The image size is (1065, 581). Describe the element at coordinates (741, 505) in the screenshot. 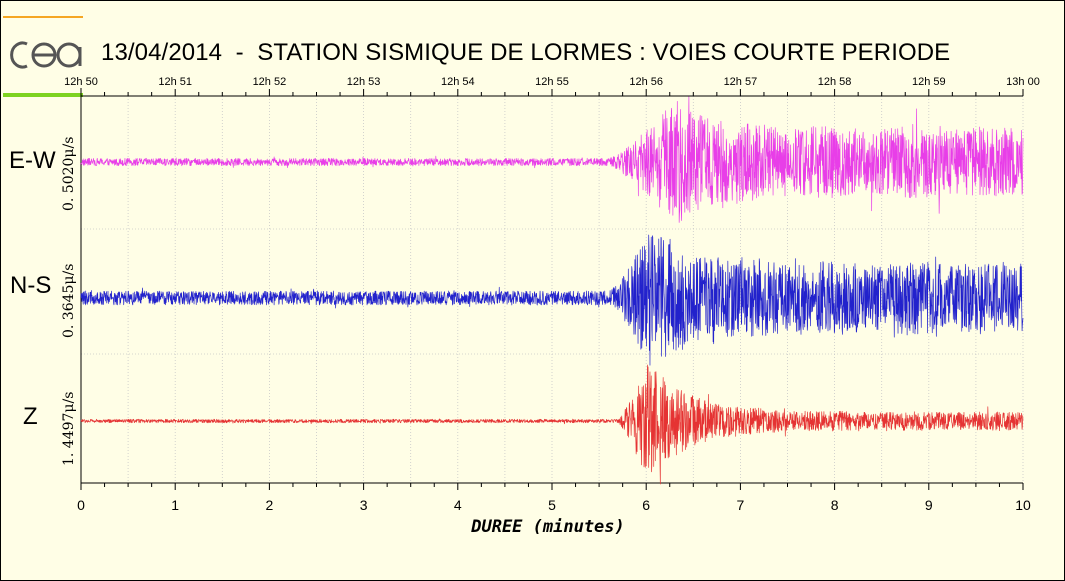

I see `x-tick-label: 7` at that location.